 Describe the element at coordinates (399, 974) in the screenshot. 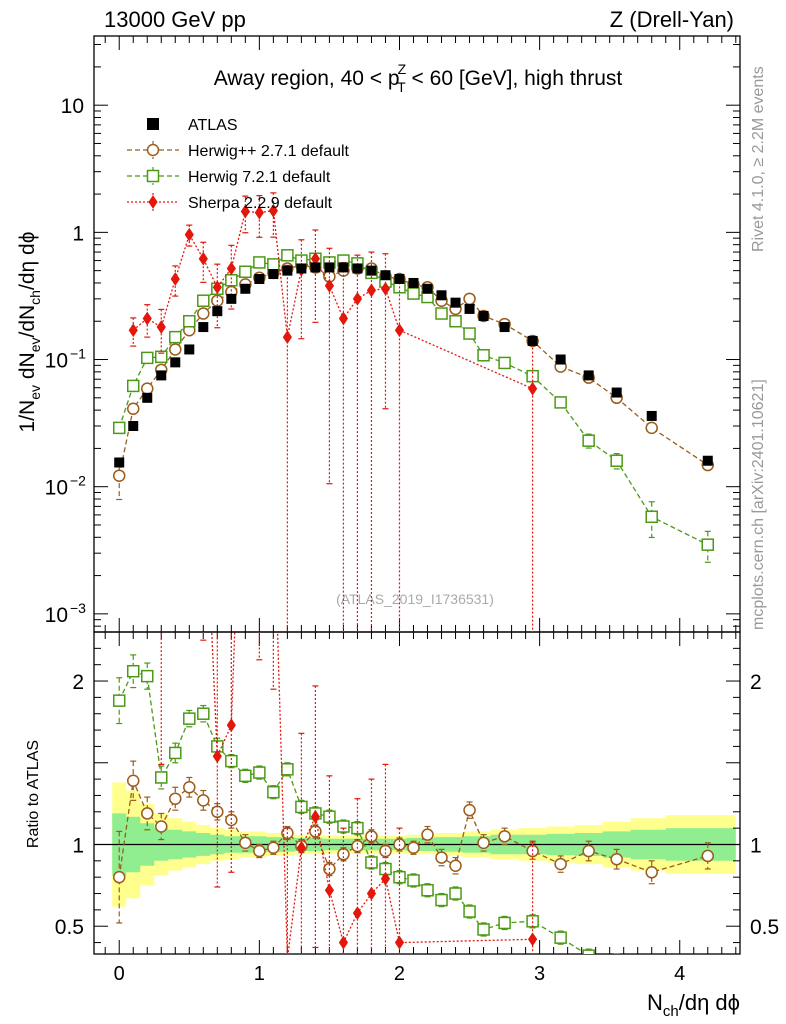

I see `x-tick-label: 2` at that location.